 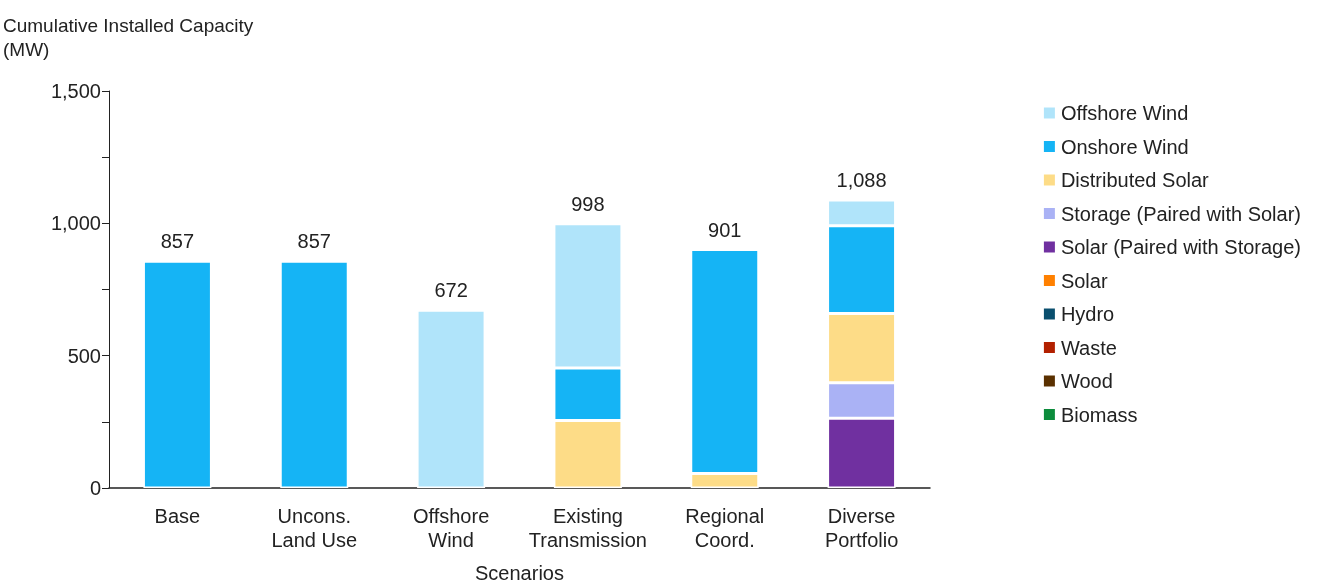 I want to click on total-label: 1,088, so click(x=861, y=180).